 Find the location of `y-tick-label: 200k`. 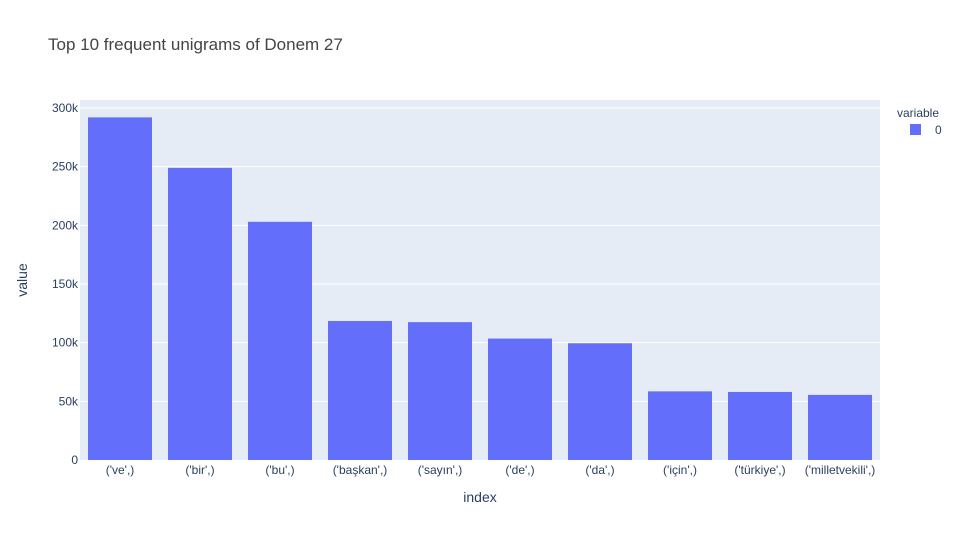

y-tick-label: 200k is located at coordinates (65, 225).